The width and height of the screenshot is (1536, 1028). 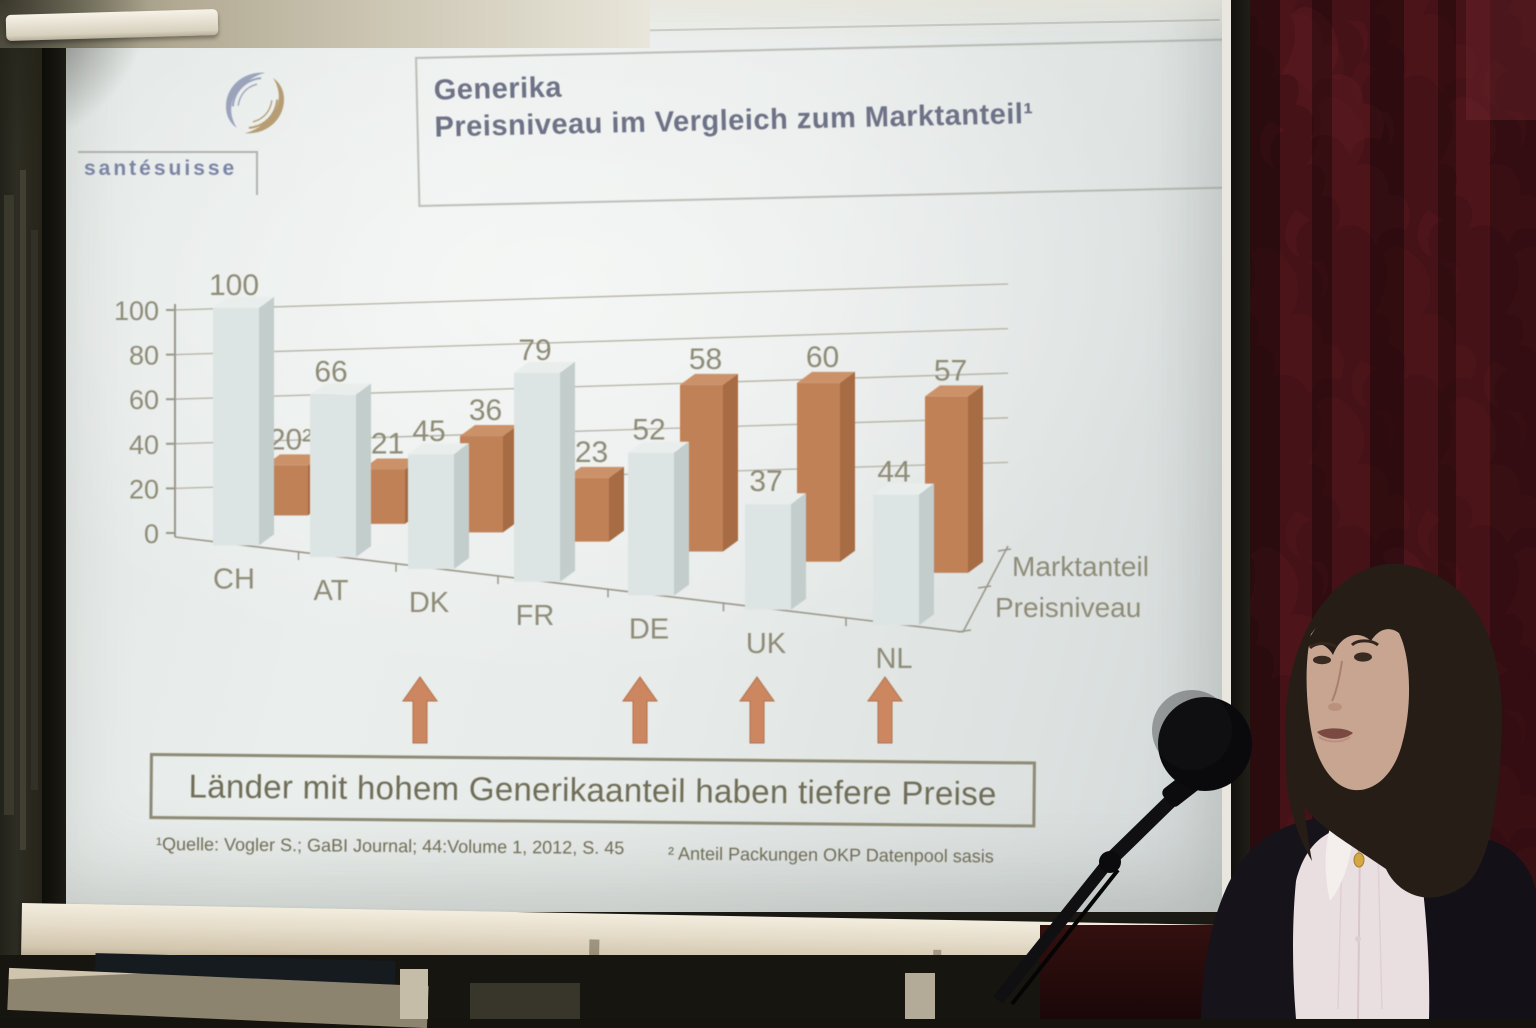 I want to click on x-axis, so click(x=569, y=584).